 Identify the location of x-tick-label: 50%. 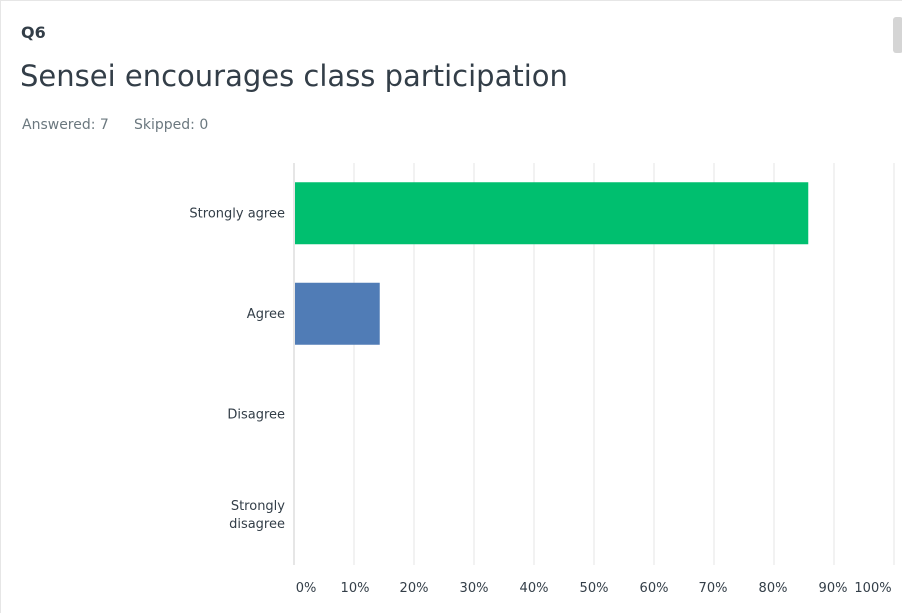
(594, 588).